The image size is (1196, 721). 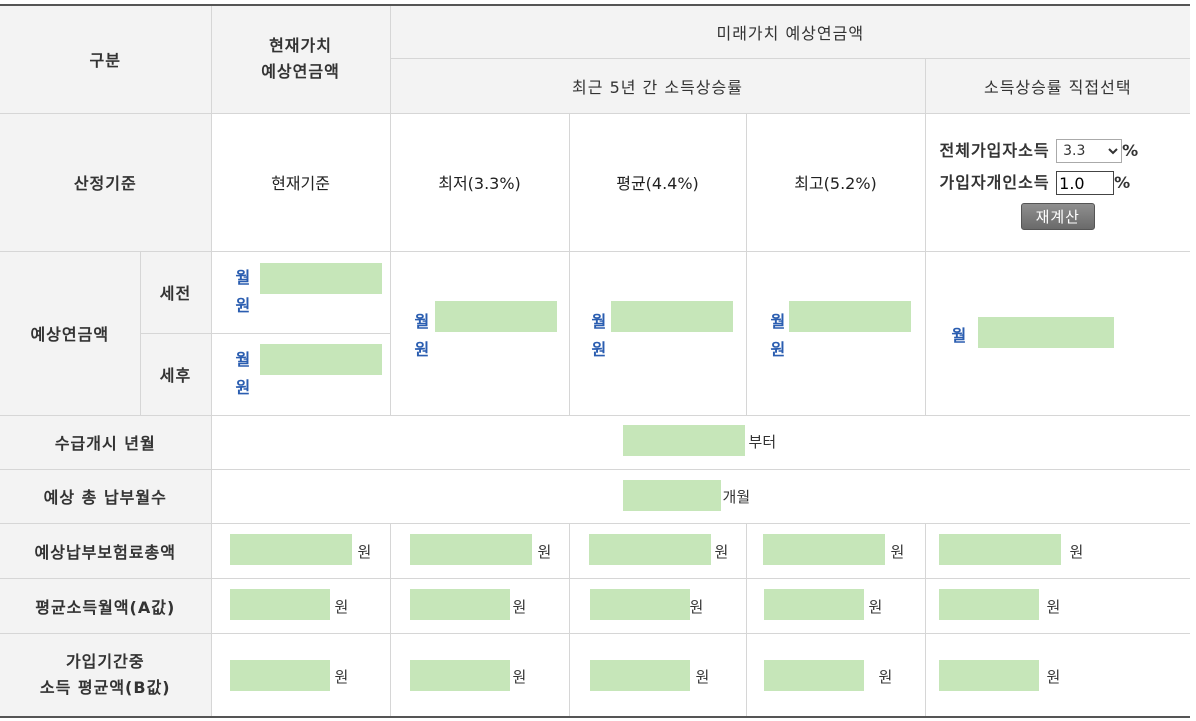 I want to click on header-direct-select: 소득상승률 직접선택, so click(x=1057, y=85).